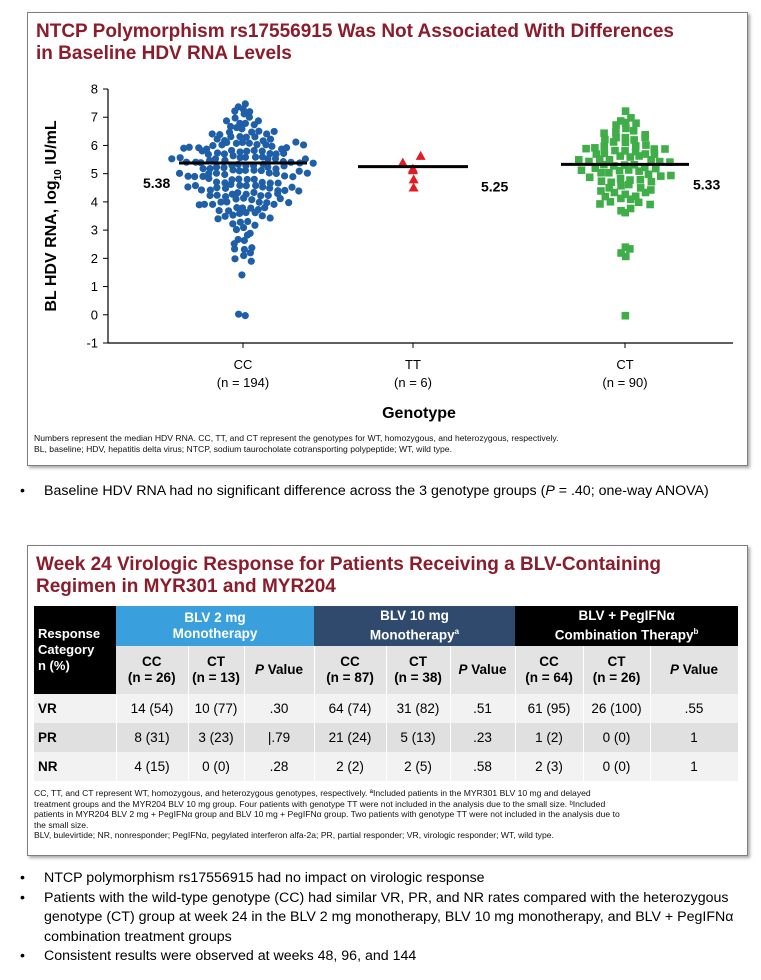 This screenshot has width=761, height=980. I want to click on x-tick-sublabel: (n = 194), so click(243, 382).